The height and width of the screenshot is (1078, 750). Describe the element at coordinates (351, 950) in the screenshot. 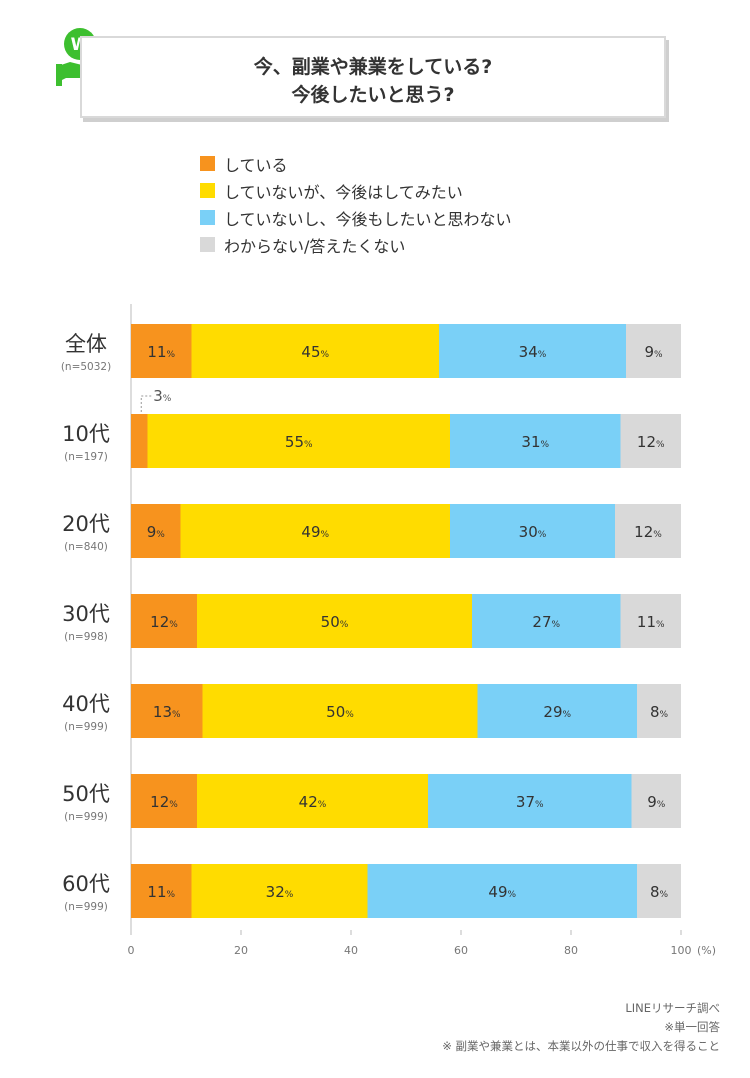

I see `x-tick-label: 40` at that location.